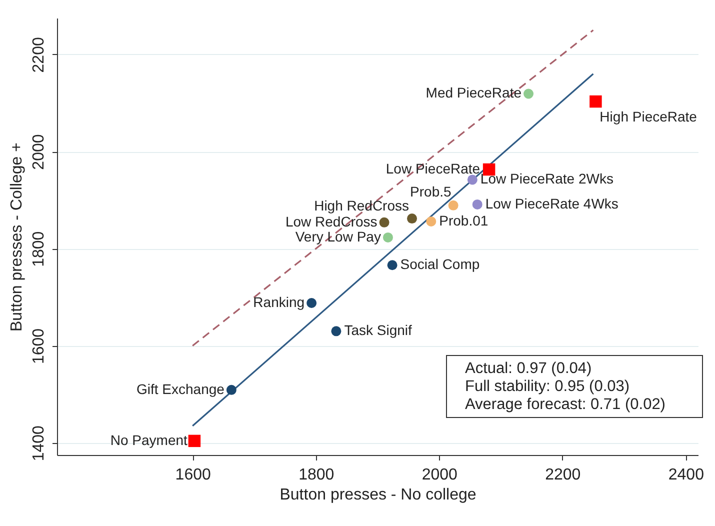 The image size is (715, 526). I want to click on annotation: No Payment, so click(149, 440).